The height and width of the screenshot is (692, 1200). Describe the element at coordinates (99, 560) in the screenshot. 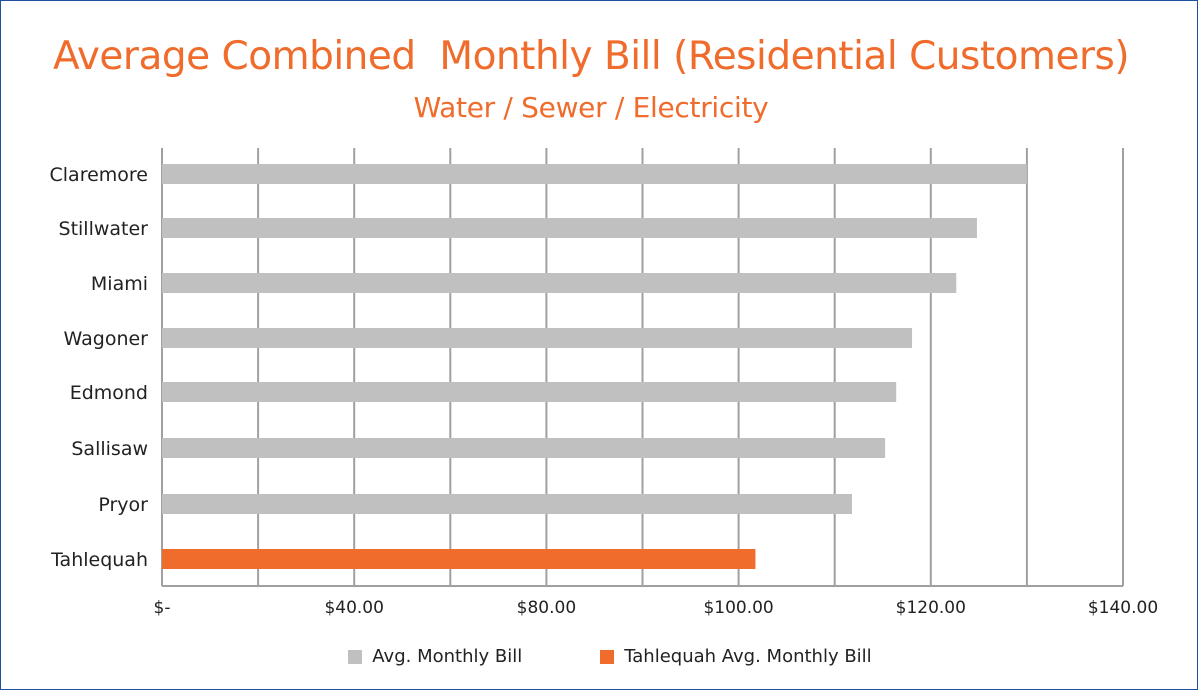

I see `category-label: Tahlequah` at that location.